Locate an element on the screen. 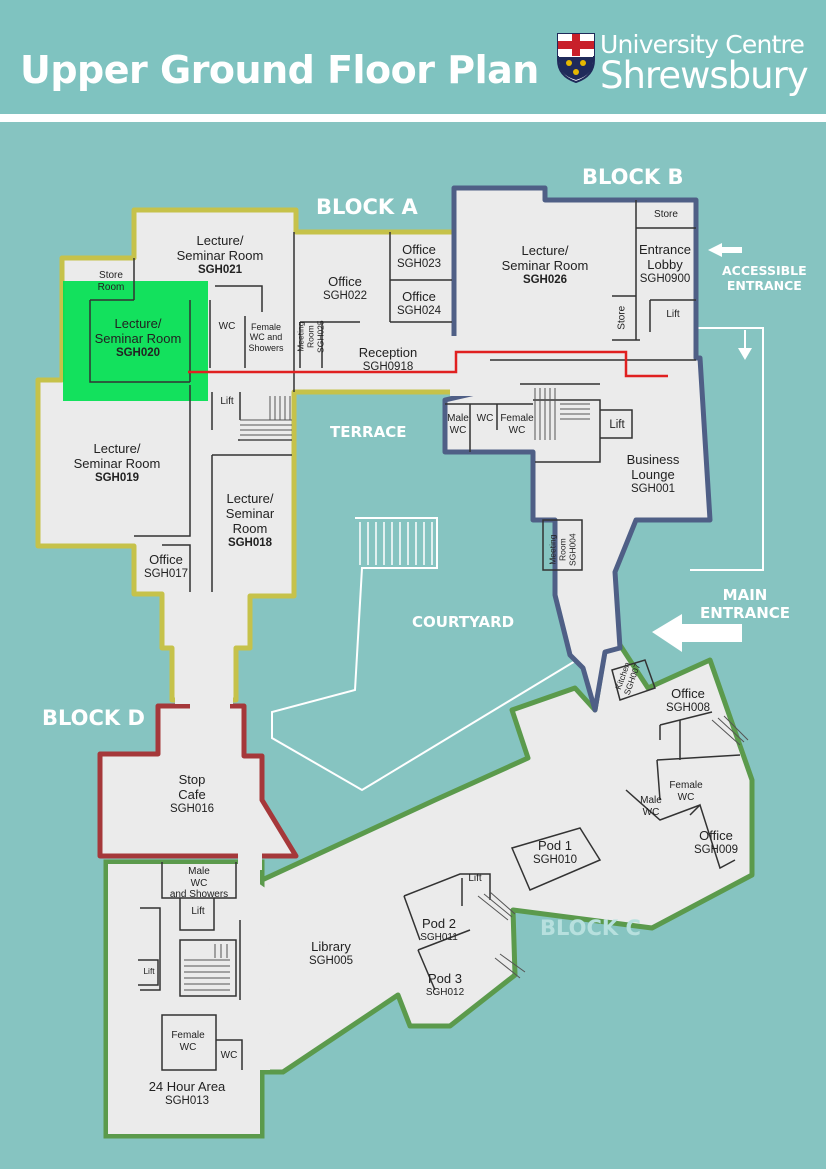 This screenshot has height=1169, width=826. room-sgh018: Lecture/Seminar Room SGH018 is located at coordinates (250, 520).